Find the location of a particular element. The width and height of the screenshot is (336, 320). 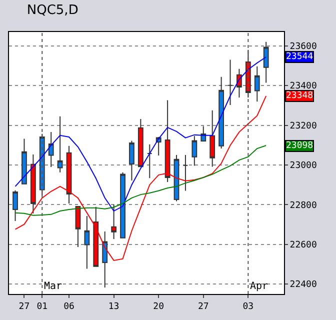

chart-title: NQC5,D is located at coordinates (52, 10).